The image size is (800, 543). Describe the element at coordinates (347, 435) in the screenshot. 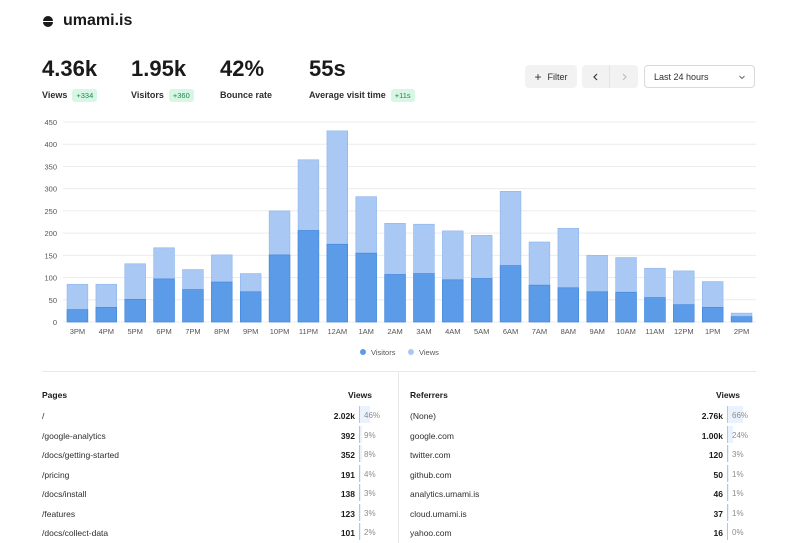

I see `row-views-value: 392` at that location.